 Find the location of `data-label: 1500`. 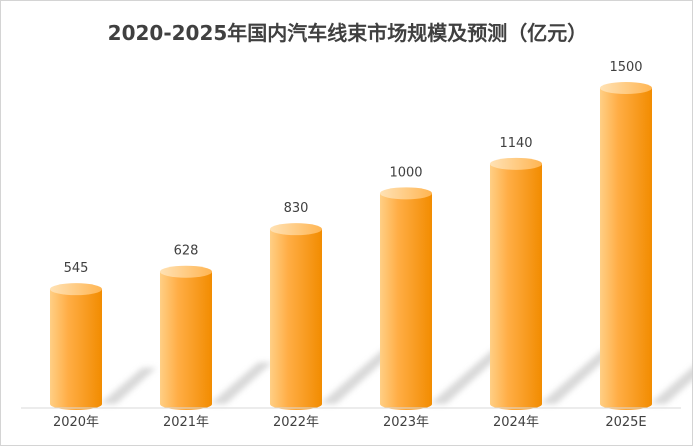

data-label: 1500 is located at coordinates (625, 67).